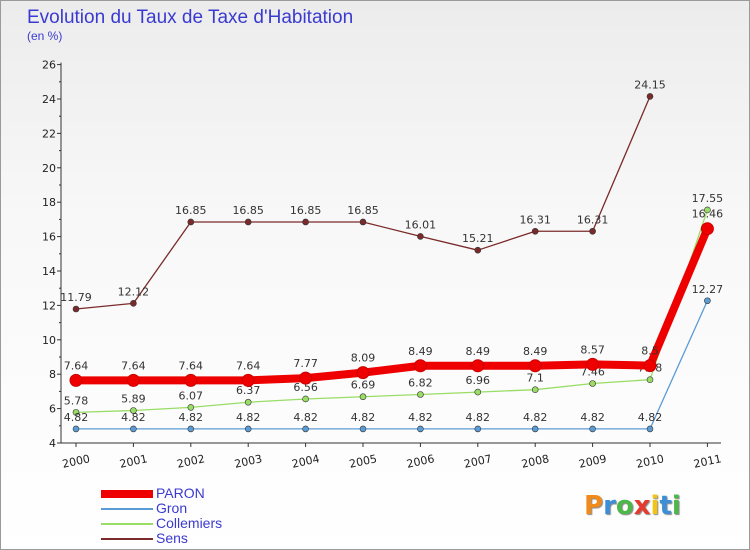 The height and width of the screenshot is (550, 750). I want to click on x-tick-label: 2004, so click(306, 461).